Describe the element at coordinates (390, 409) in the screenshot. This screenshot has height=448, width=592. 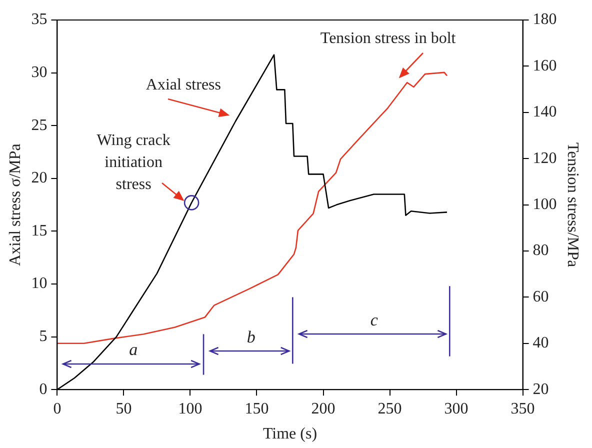
I see `x-tick-label: 250` at that location.